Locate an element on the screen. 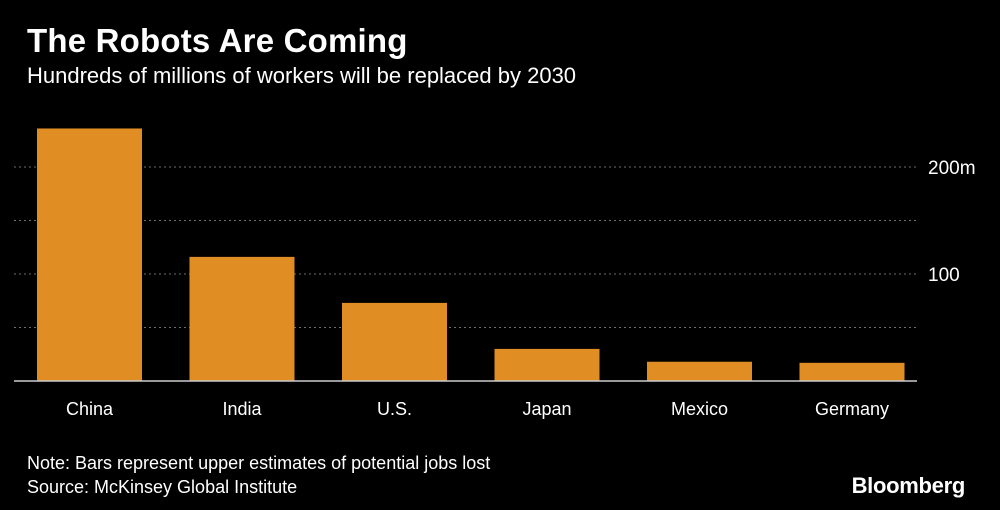  source-note: Source: McKinsey Global Institute is located at coordinates (162, 487).